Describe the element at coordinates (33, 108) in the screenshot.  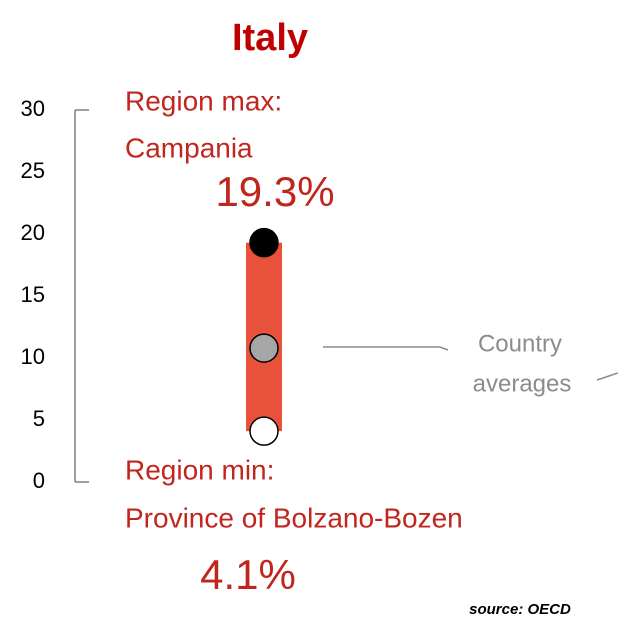
I see `y-tick-label: 30` at that location.